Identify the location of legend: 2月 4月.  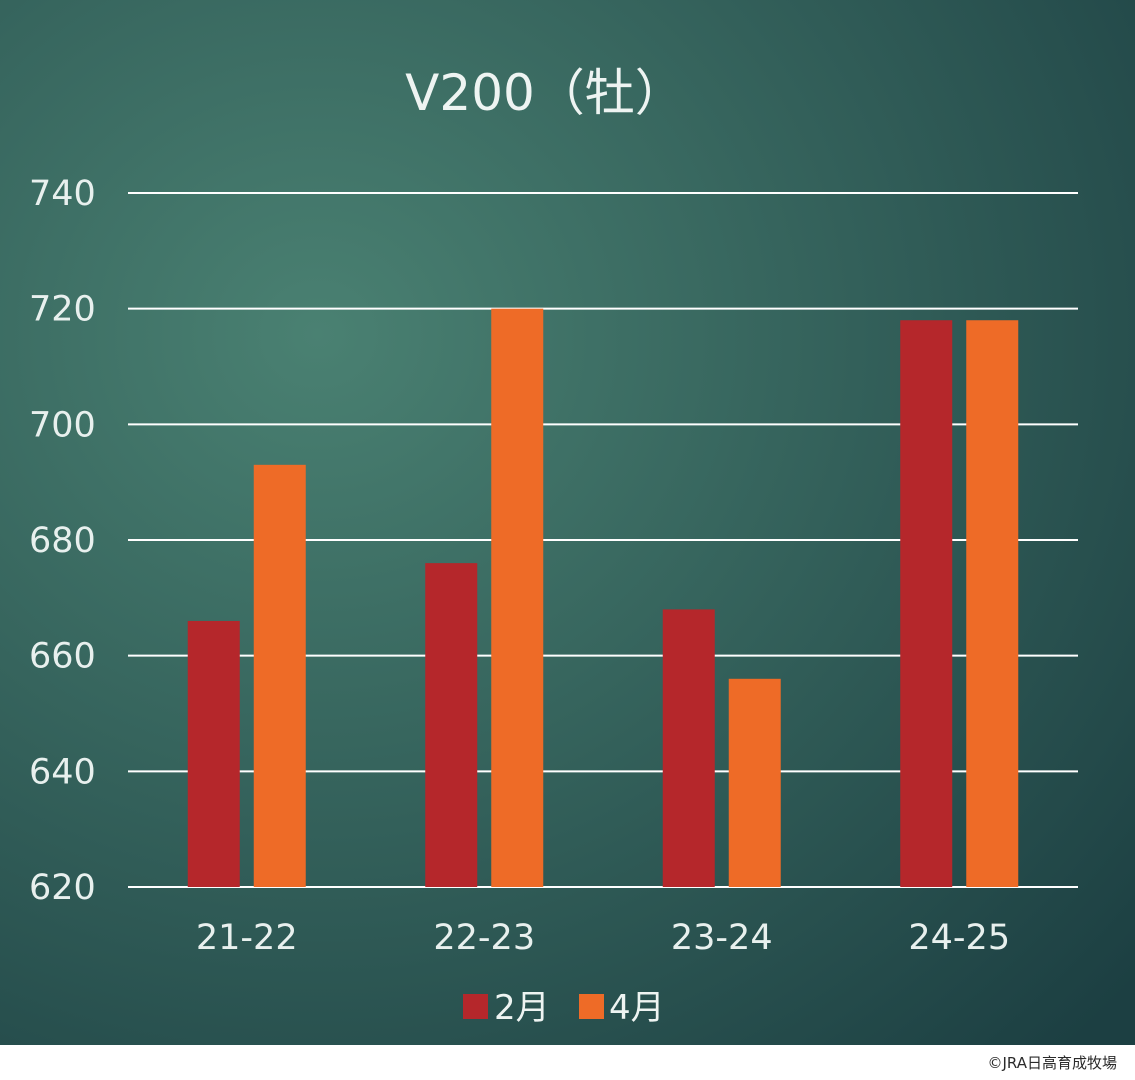
(564, 1008).